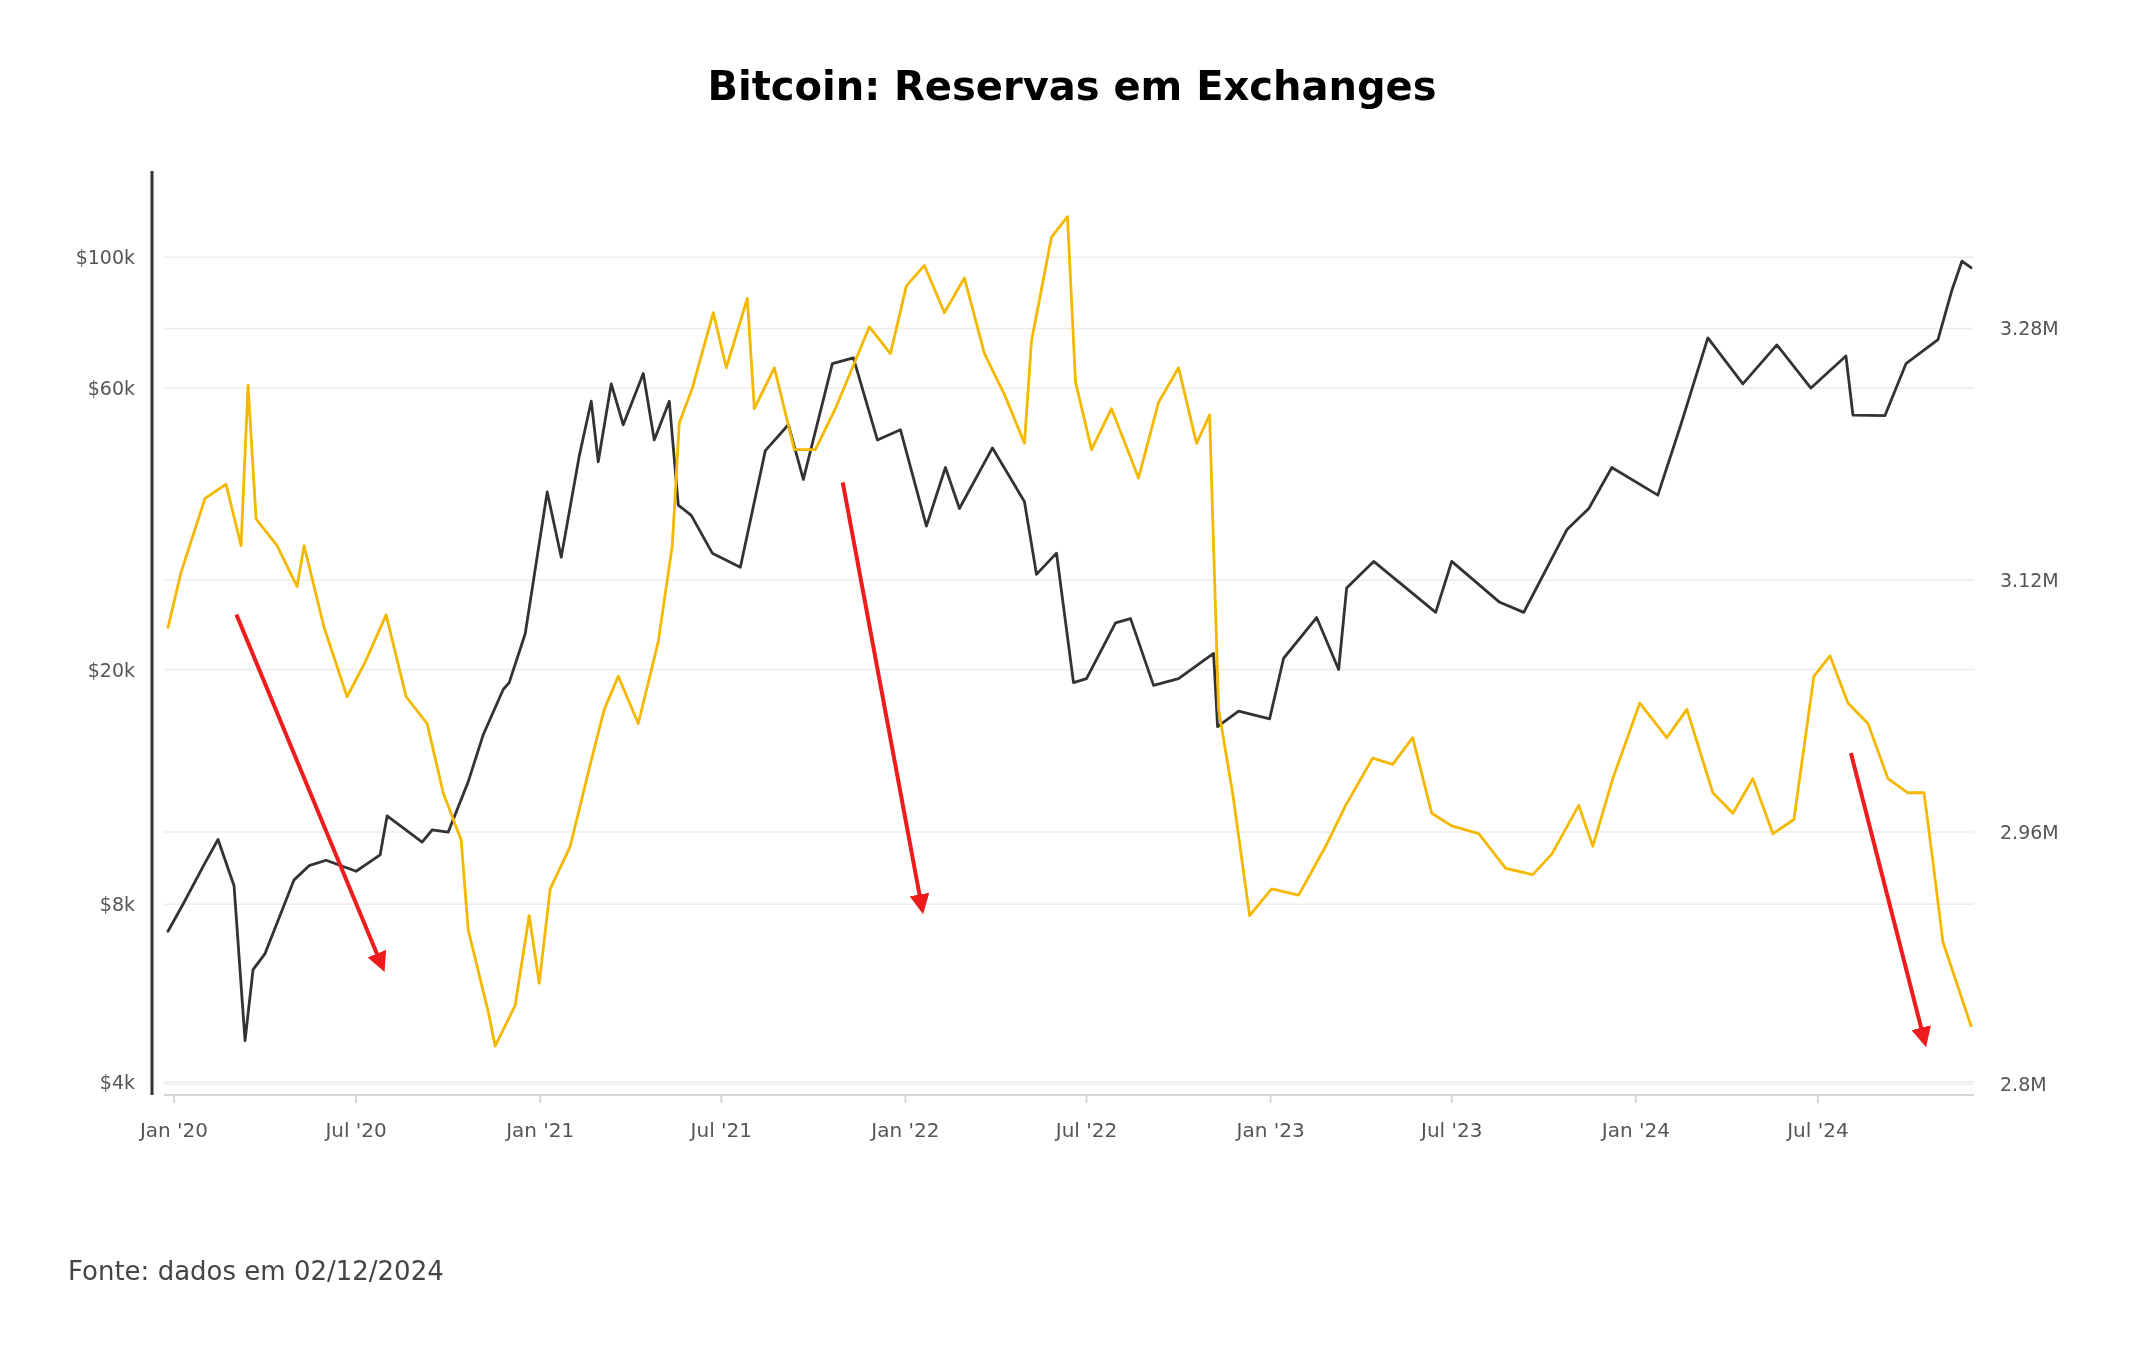 The height and width of the screenshot is (1350, 2144). I want to click on y-tick-label: $60k, so click(111, 388).